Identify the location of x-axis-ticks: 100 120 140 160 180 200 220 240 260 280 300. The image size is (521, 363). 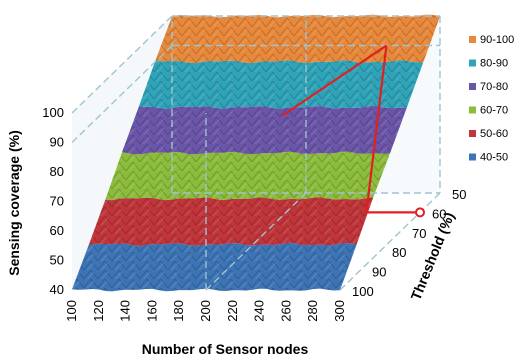
(205, 311).